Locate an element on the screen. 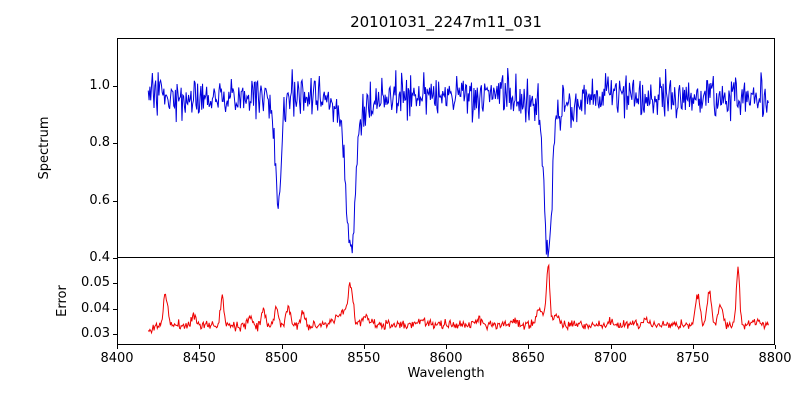  x-tick-label: 8450 is located at coordinates (199, 358).